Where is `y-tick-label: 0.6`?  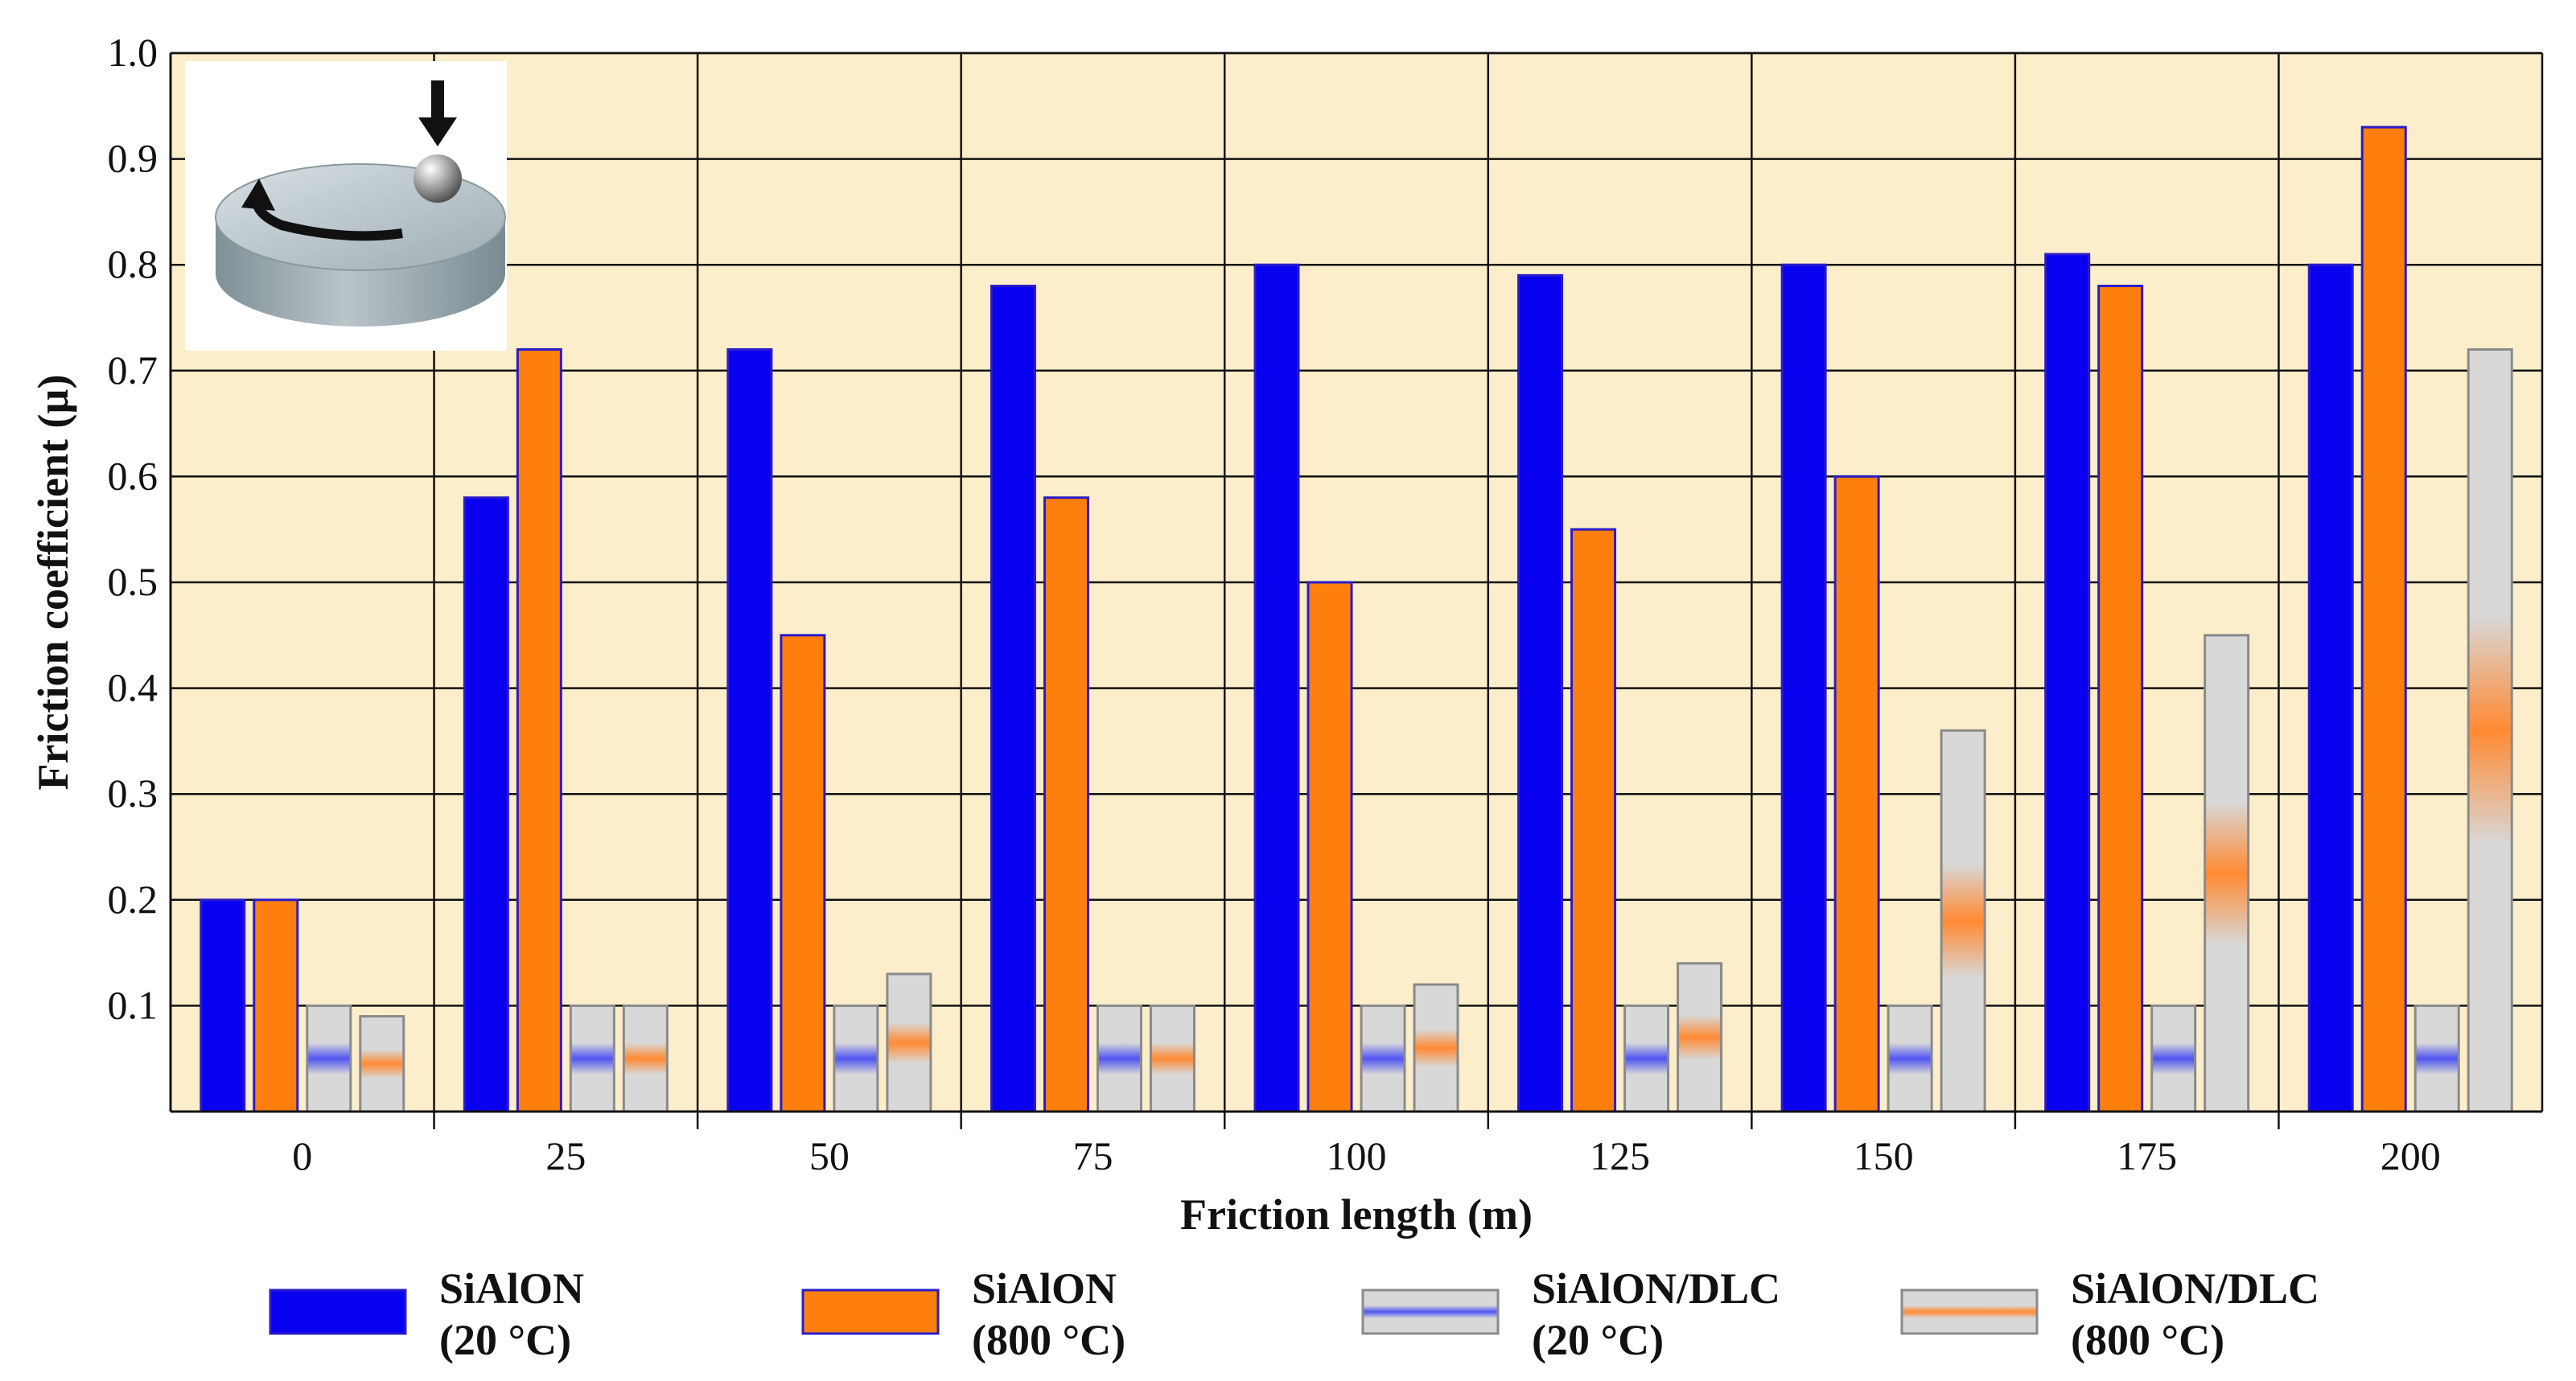
y-tick-label: 0.6 is located at coordinates (133, 475).